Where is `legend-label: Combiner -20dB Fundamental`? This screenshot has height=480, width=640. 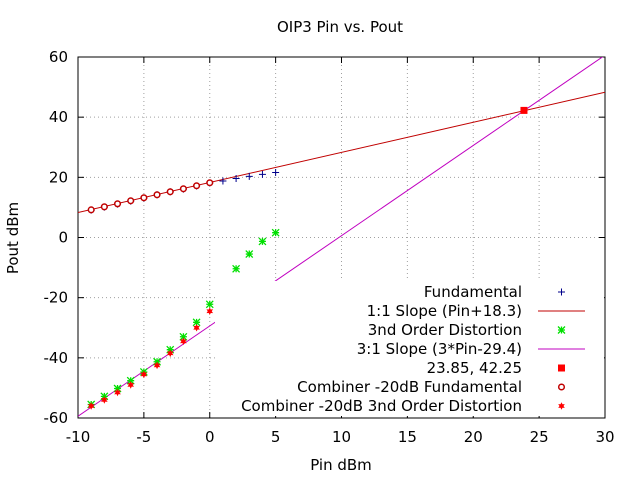
legend-label: Combiner -20dB Fundamental is located at coordinates (409, 387).